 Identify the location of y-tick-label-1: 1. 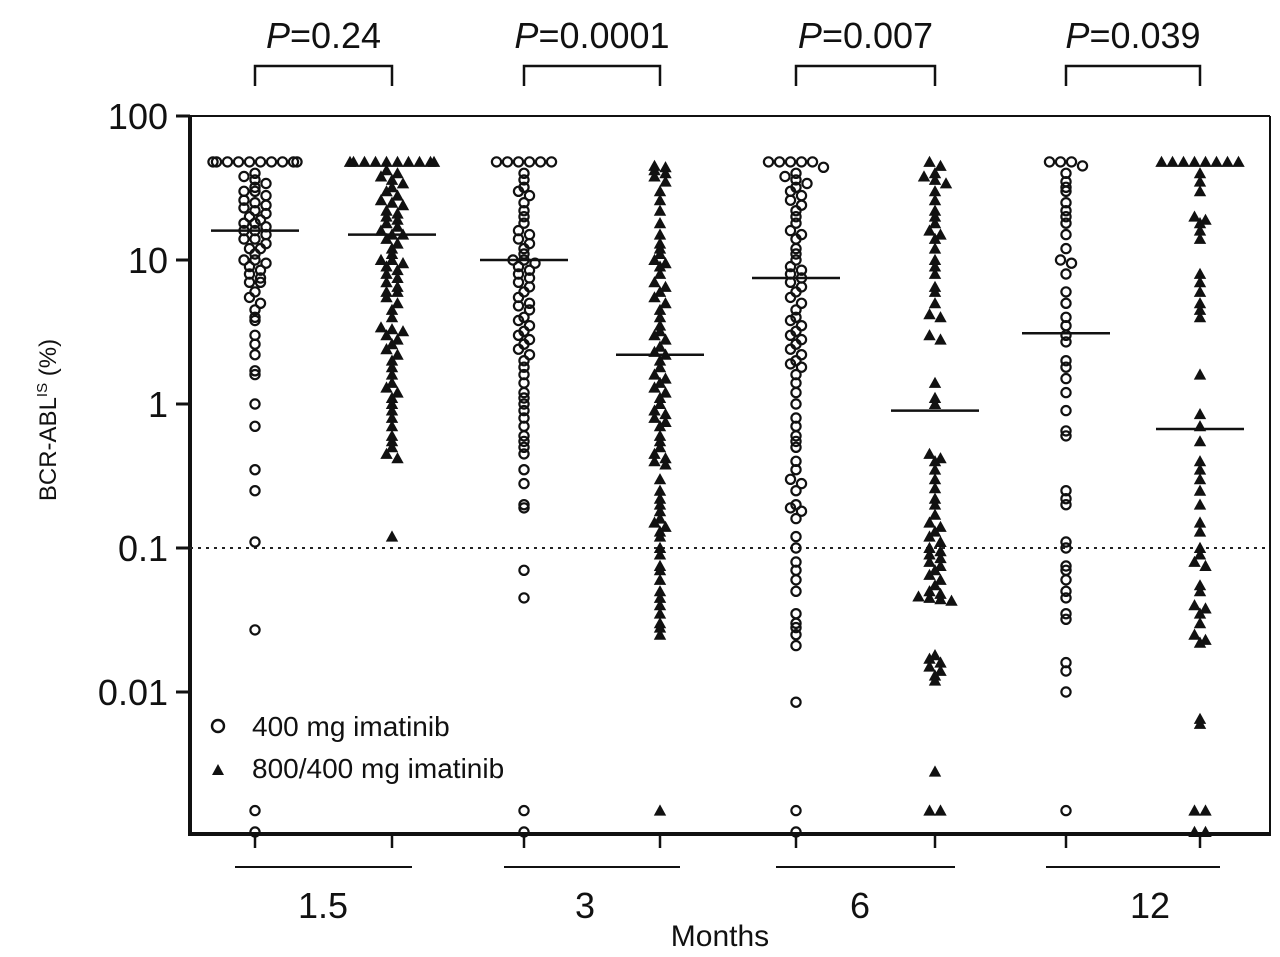
(158, 404).